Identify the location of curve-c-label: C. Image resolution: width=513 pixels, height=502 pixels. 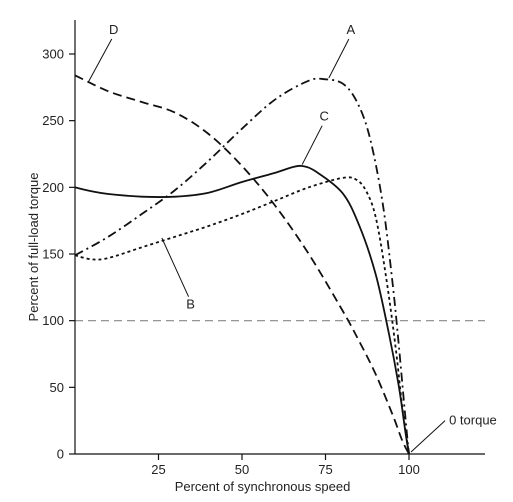
(323, 116).